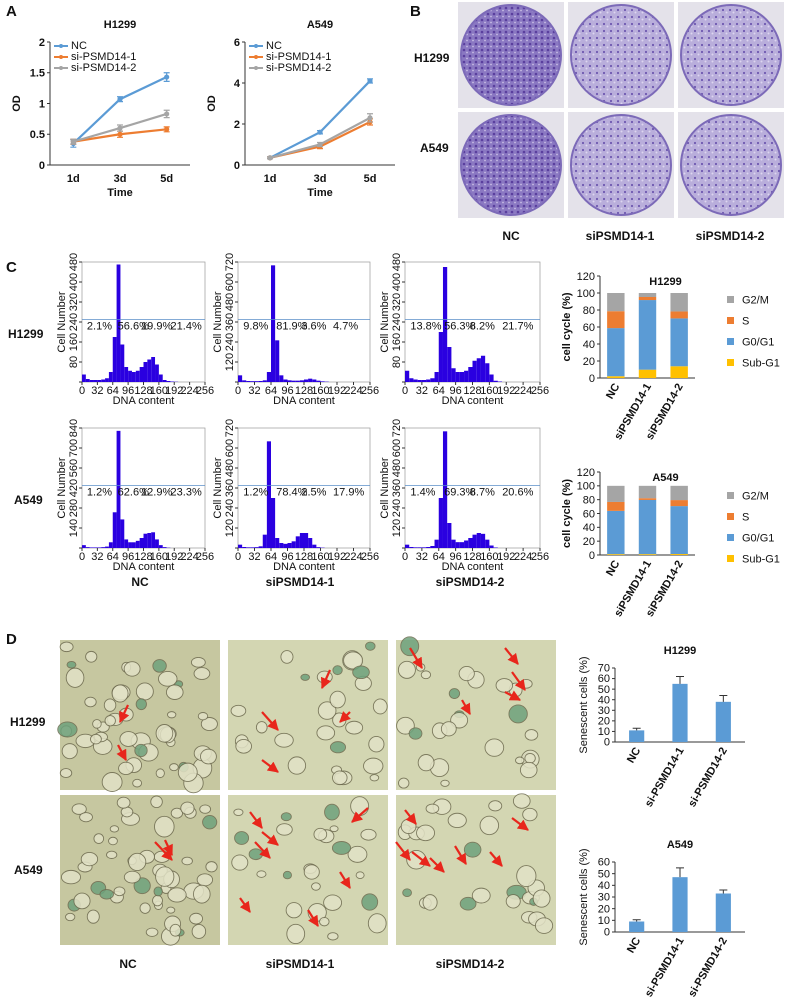 Image resolution: width=792 pixels, height=1000 pixels. Describe the element at coordinates (319, 193) in the screenshot. I see `x-axis-label: Time` at that location.